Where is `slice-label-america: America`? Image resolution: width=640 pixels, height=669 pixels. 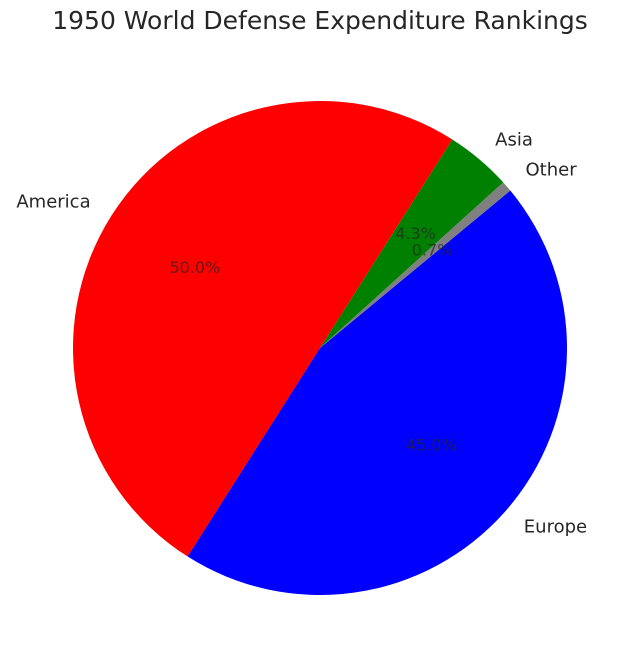
slice-label-america: America is located at coordinates (53, 201).